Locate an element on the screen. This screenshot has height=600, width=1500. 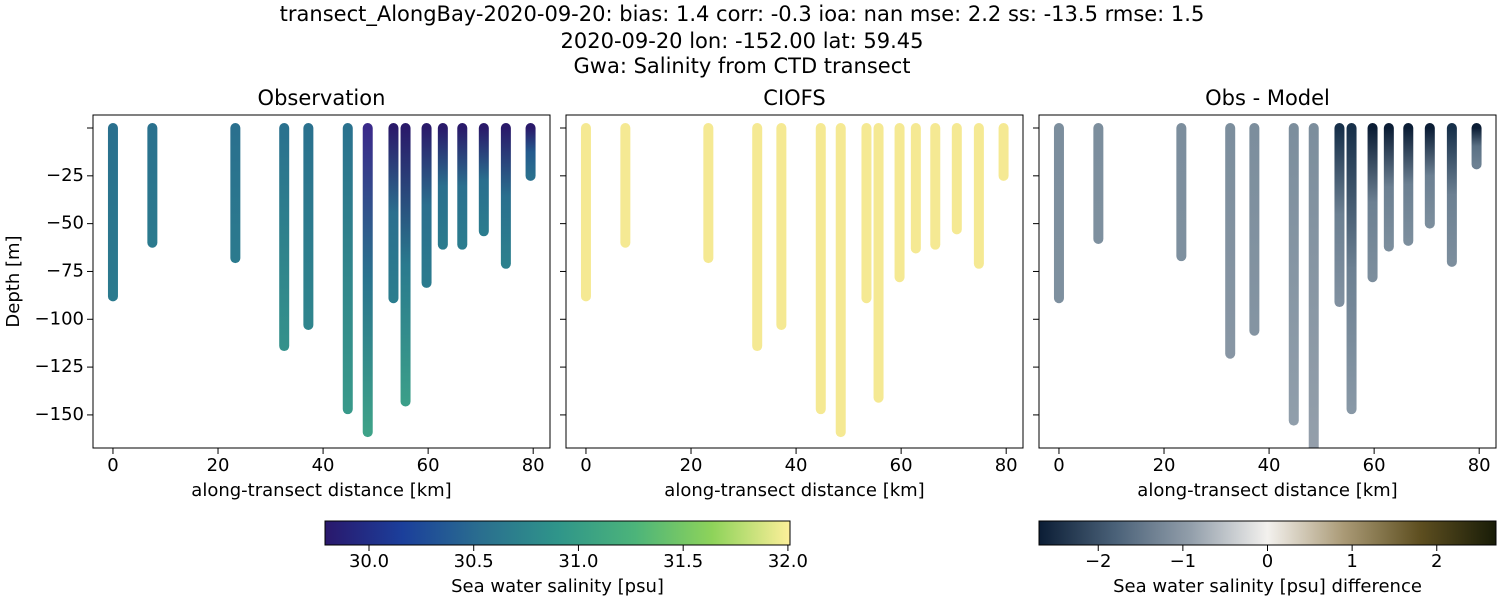
colorbar-tick-label: −2 is located at coordinates (1098, 561).